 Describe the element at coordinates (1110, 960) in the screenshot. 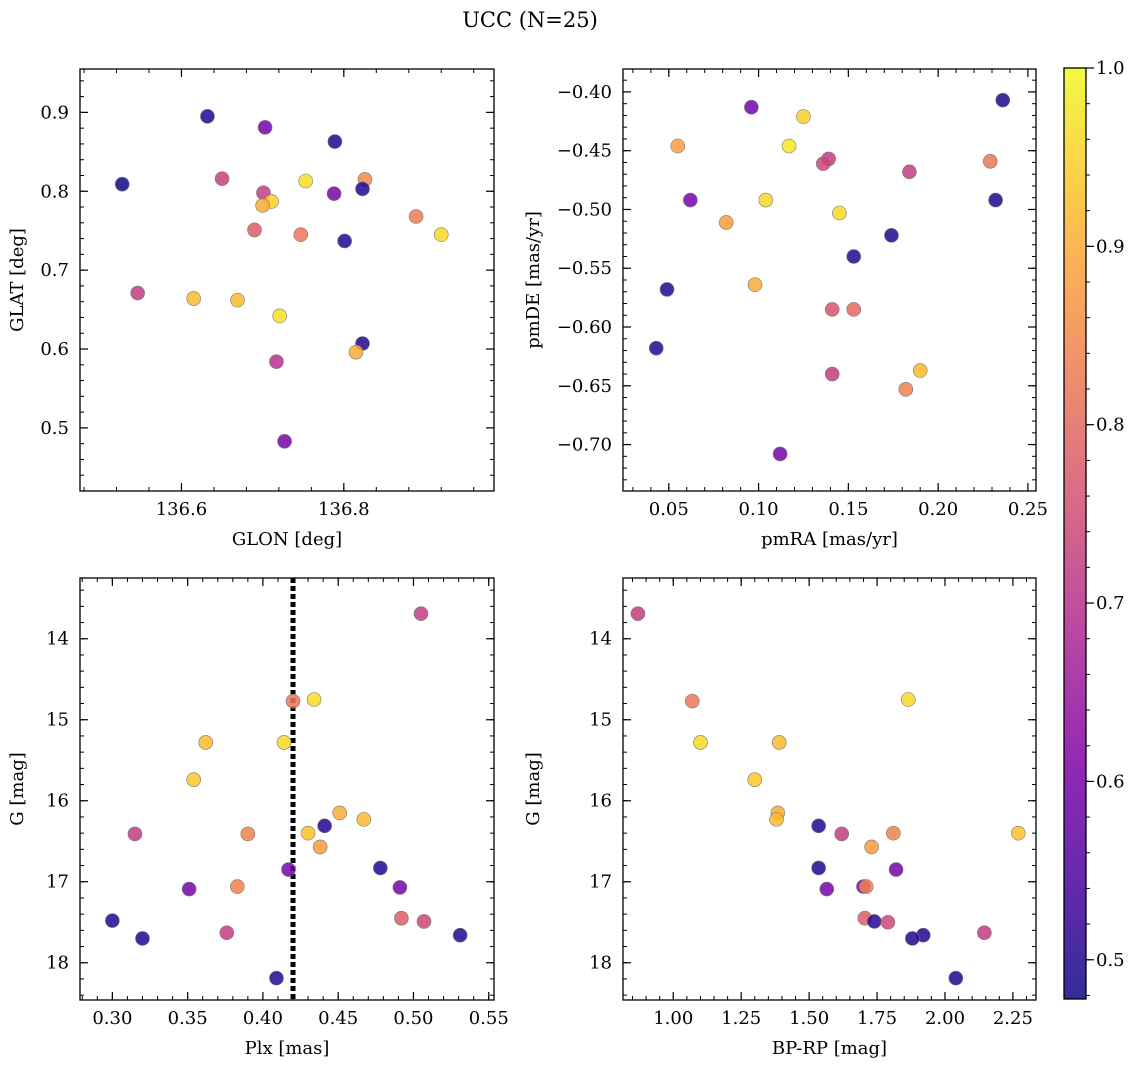

I see `colorbar-tick-label: 0.5` at that location.